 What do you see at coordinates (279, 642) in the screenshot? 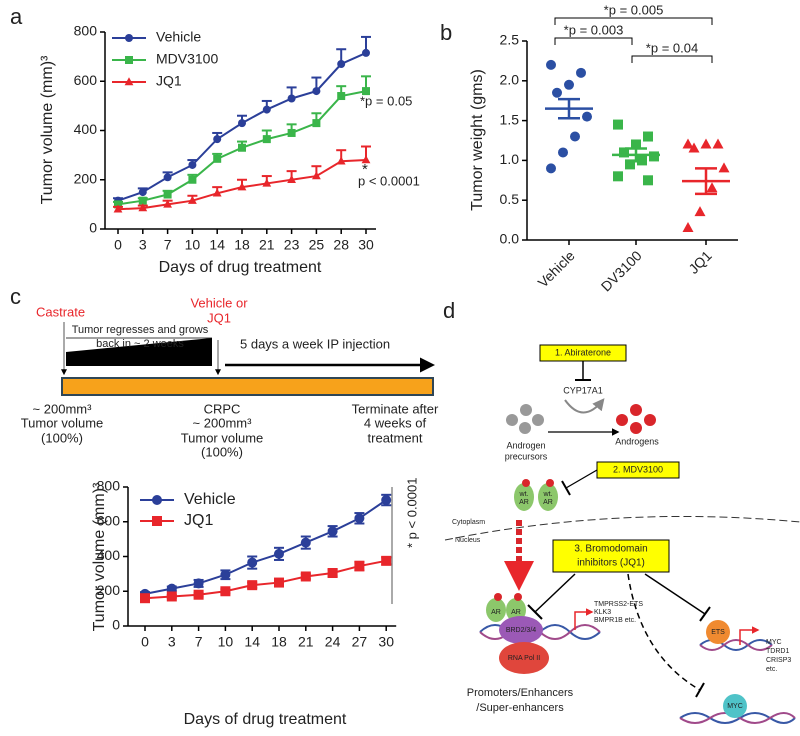
I see `x-tick-label: 18` at bounding box center [279, 642].